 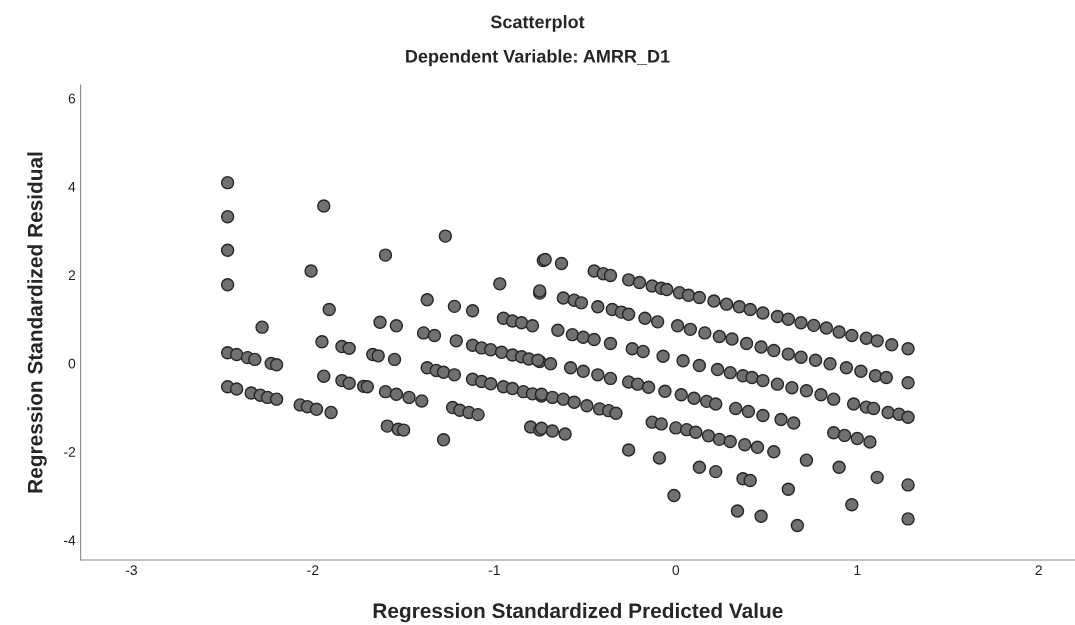 I want to click on y-tick-label: 6, so click(x=72, y=98).